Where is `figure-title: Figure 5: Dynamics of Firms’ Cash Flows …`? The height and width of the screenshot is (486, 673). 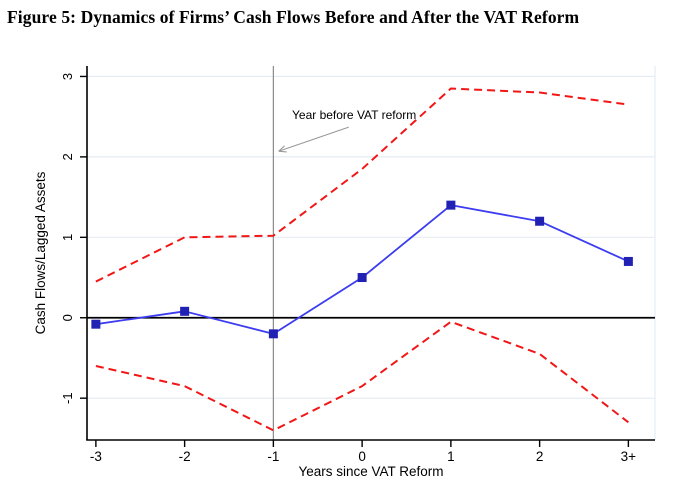 figure-title: Figure 5: Dynamics of Firms’ Cash Flows … is located at coordinates (293, 17).